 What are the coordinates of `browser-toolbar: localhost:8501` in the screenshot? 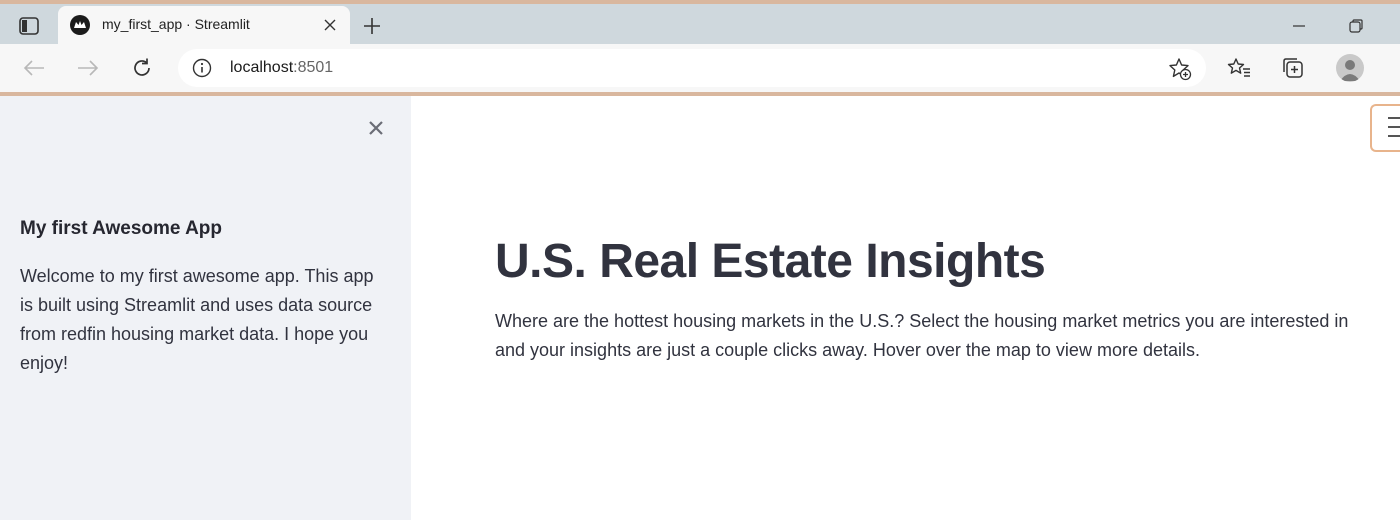 It's located at (700, 68).